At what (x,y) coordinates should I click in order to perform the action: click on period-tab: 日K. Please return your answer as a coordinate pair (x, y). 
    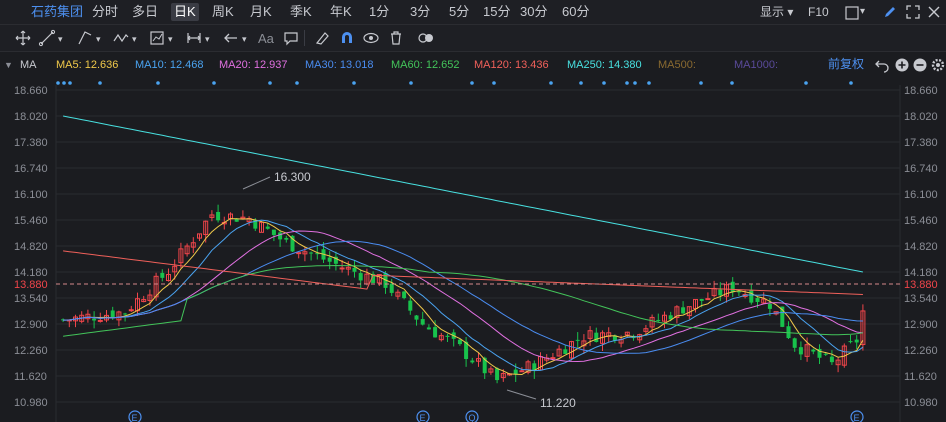
    Looking at the image, I should click on (185, 12).